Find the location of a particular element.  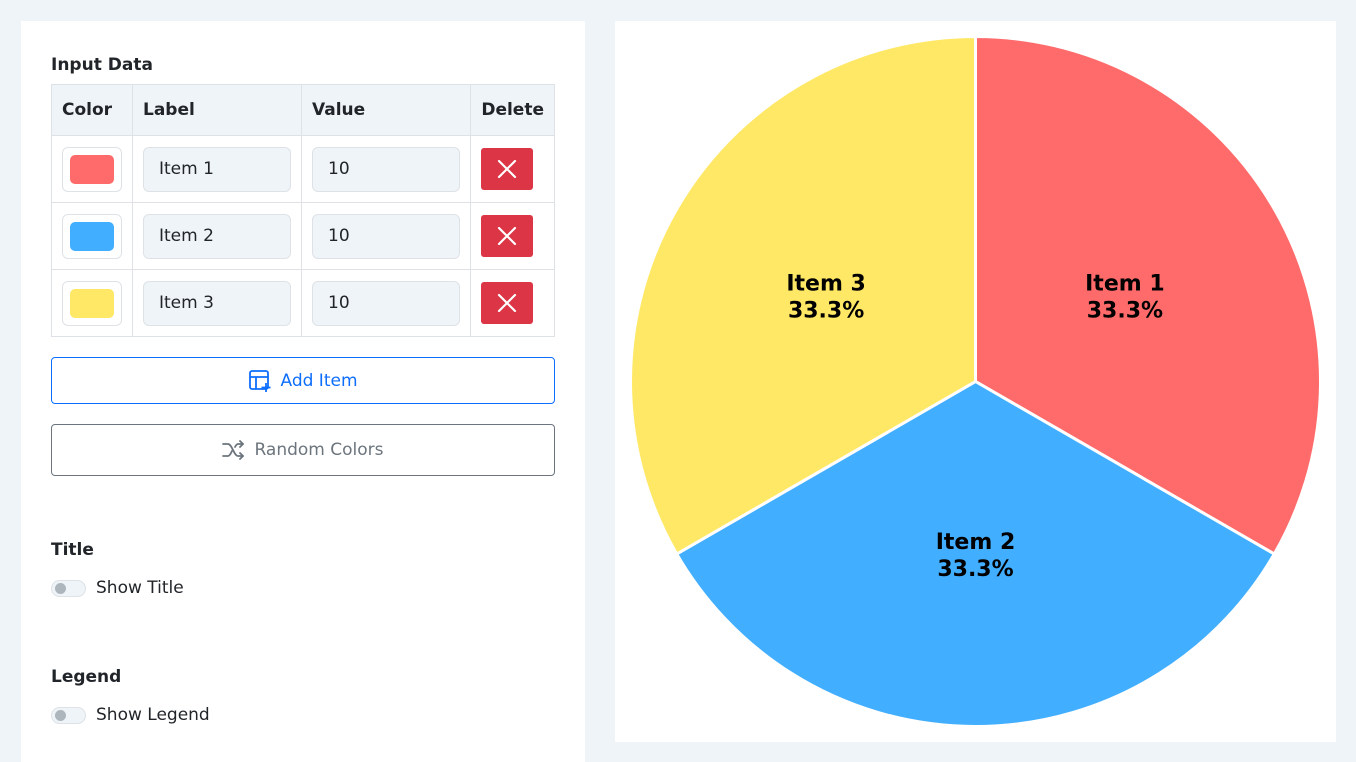

title-heading: Title is located at coordinates (72, 550).